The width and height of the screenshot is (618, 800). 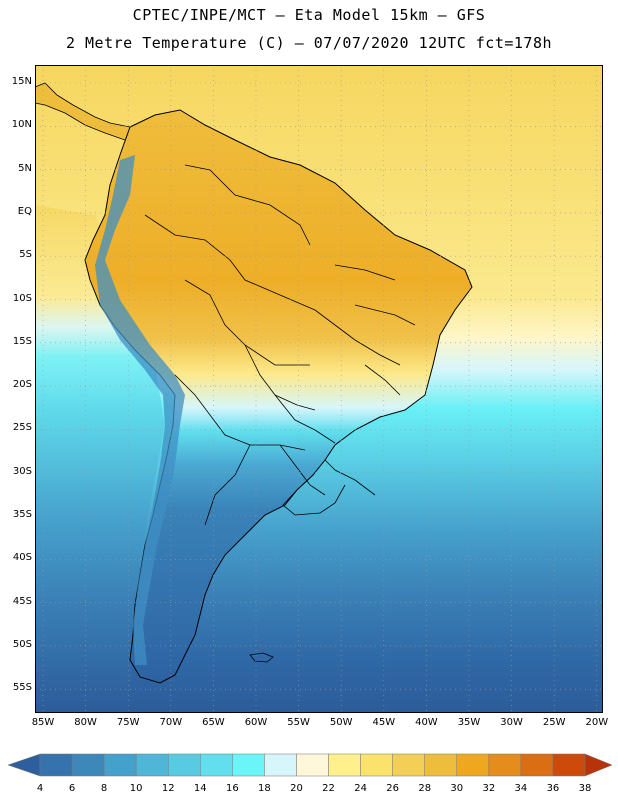 What do you see at coordinates (232, 788) in the screenshot?
I see `colorbar-label: 16` at bounding box center [232, 788].